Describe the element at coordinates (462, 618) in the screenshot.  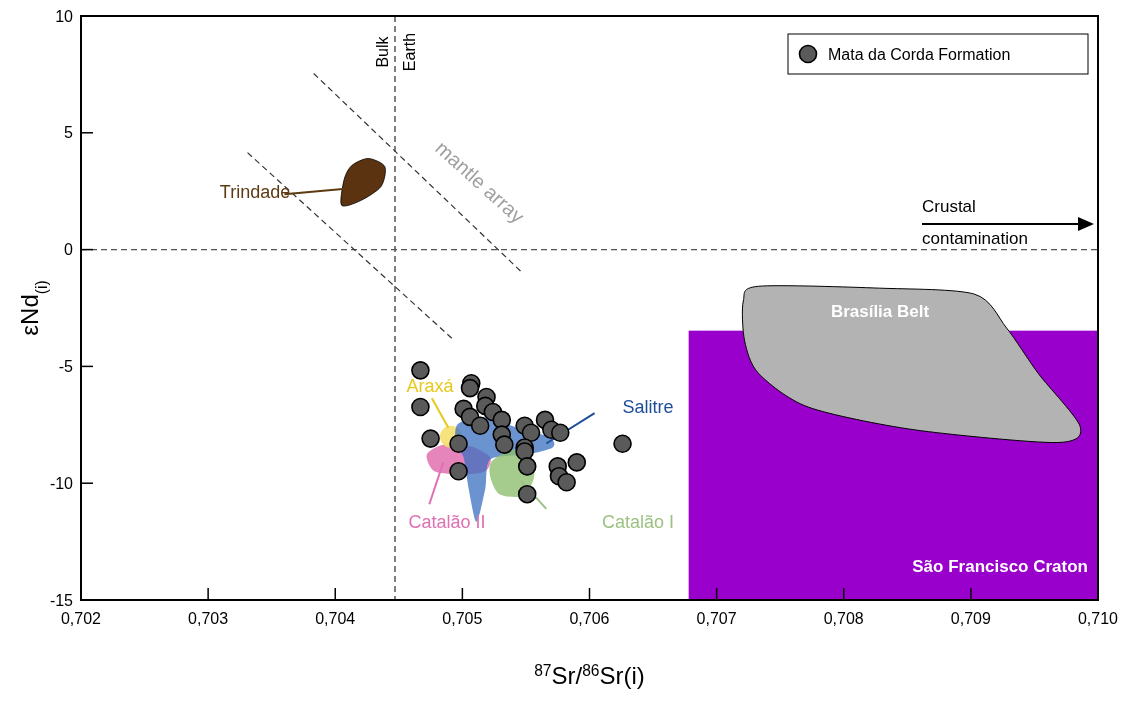
I see `x-tick-label: 0,705` at that location.